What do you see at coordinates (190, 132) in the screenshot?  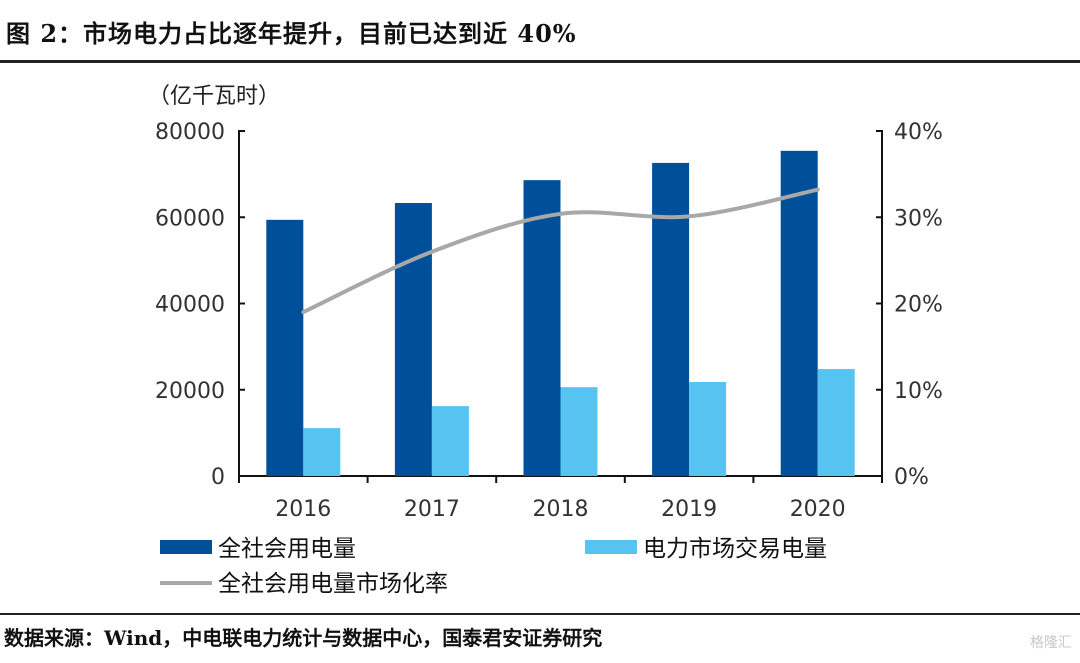 I see `y-tick-label-left: 80000` at bounding box center [190, 132].